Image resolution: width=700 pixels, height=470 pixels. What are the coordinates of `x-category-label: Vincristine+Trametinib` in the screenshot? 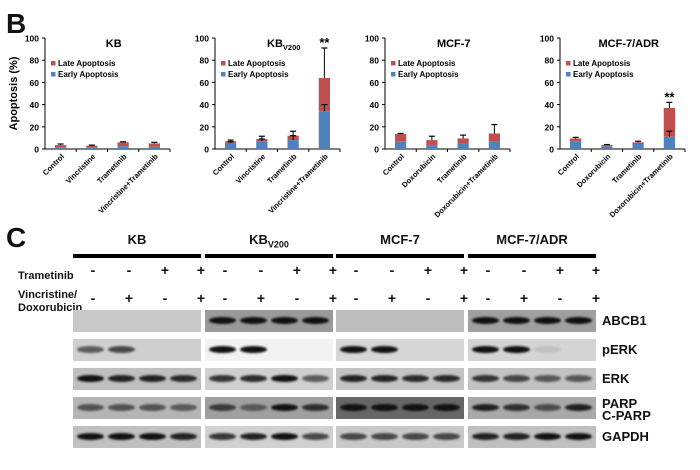 It's located at (298, 184).